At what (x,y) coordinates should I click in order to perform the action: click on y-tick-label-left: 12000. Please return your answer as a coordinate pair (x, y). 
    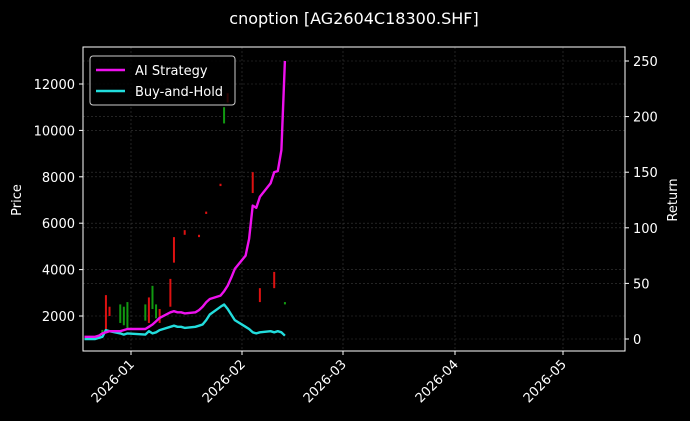
    Looking at the image, I should click on (54, 85).